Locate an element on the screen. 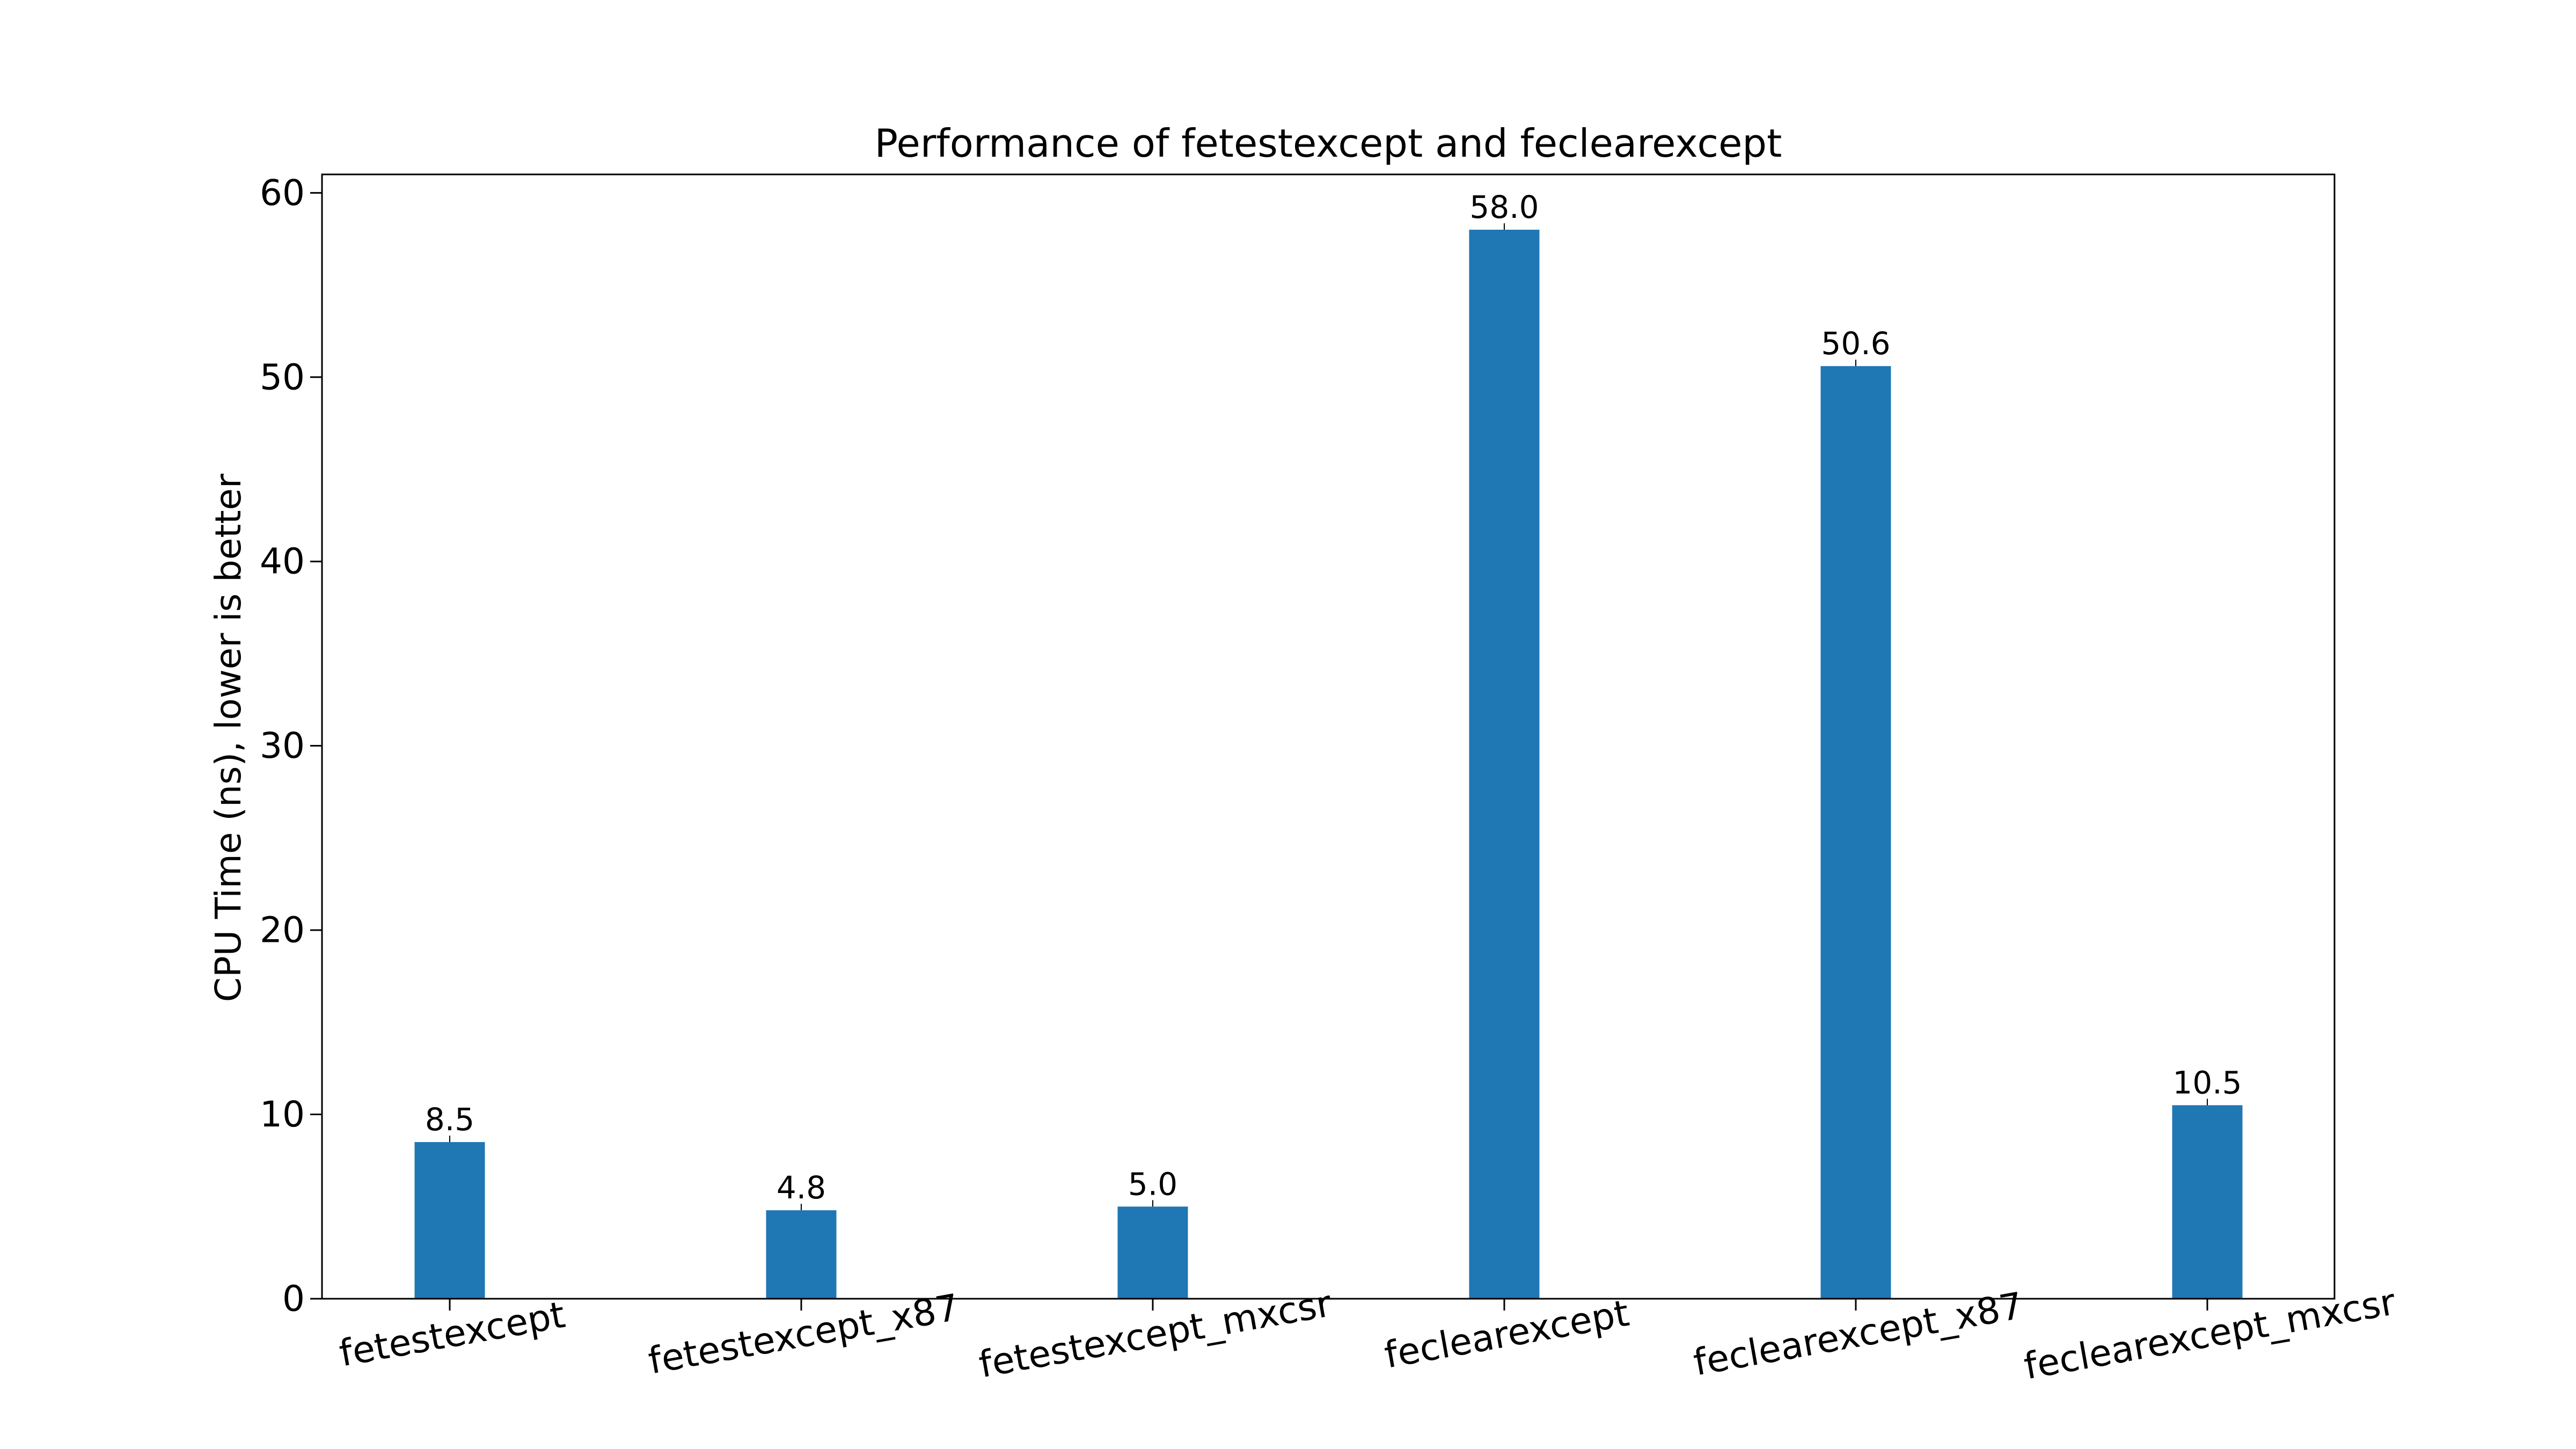 Image resolution: width=2576 pixels, height=1449 pixels. data-label: 10.5 is located at coordinates (2207, 1082).